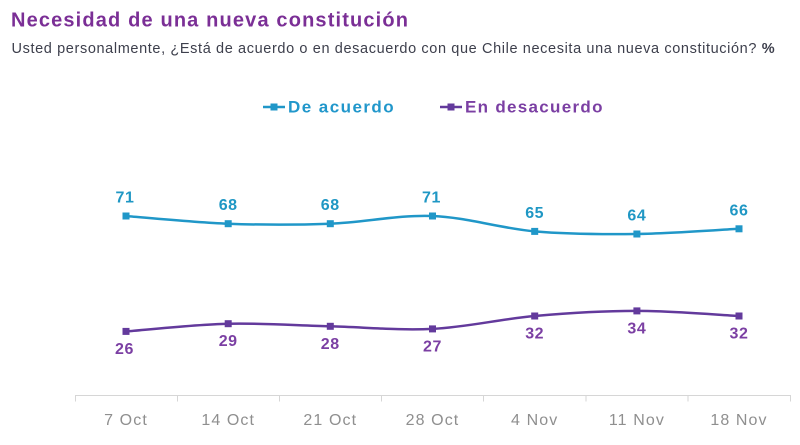  Describe the element at coordinates (341, 107) in the screenshot. I see `svg-text: De acuerdo` at that location.